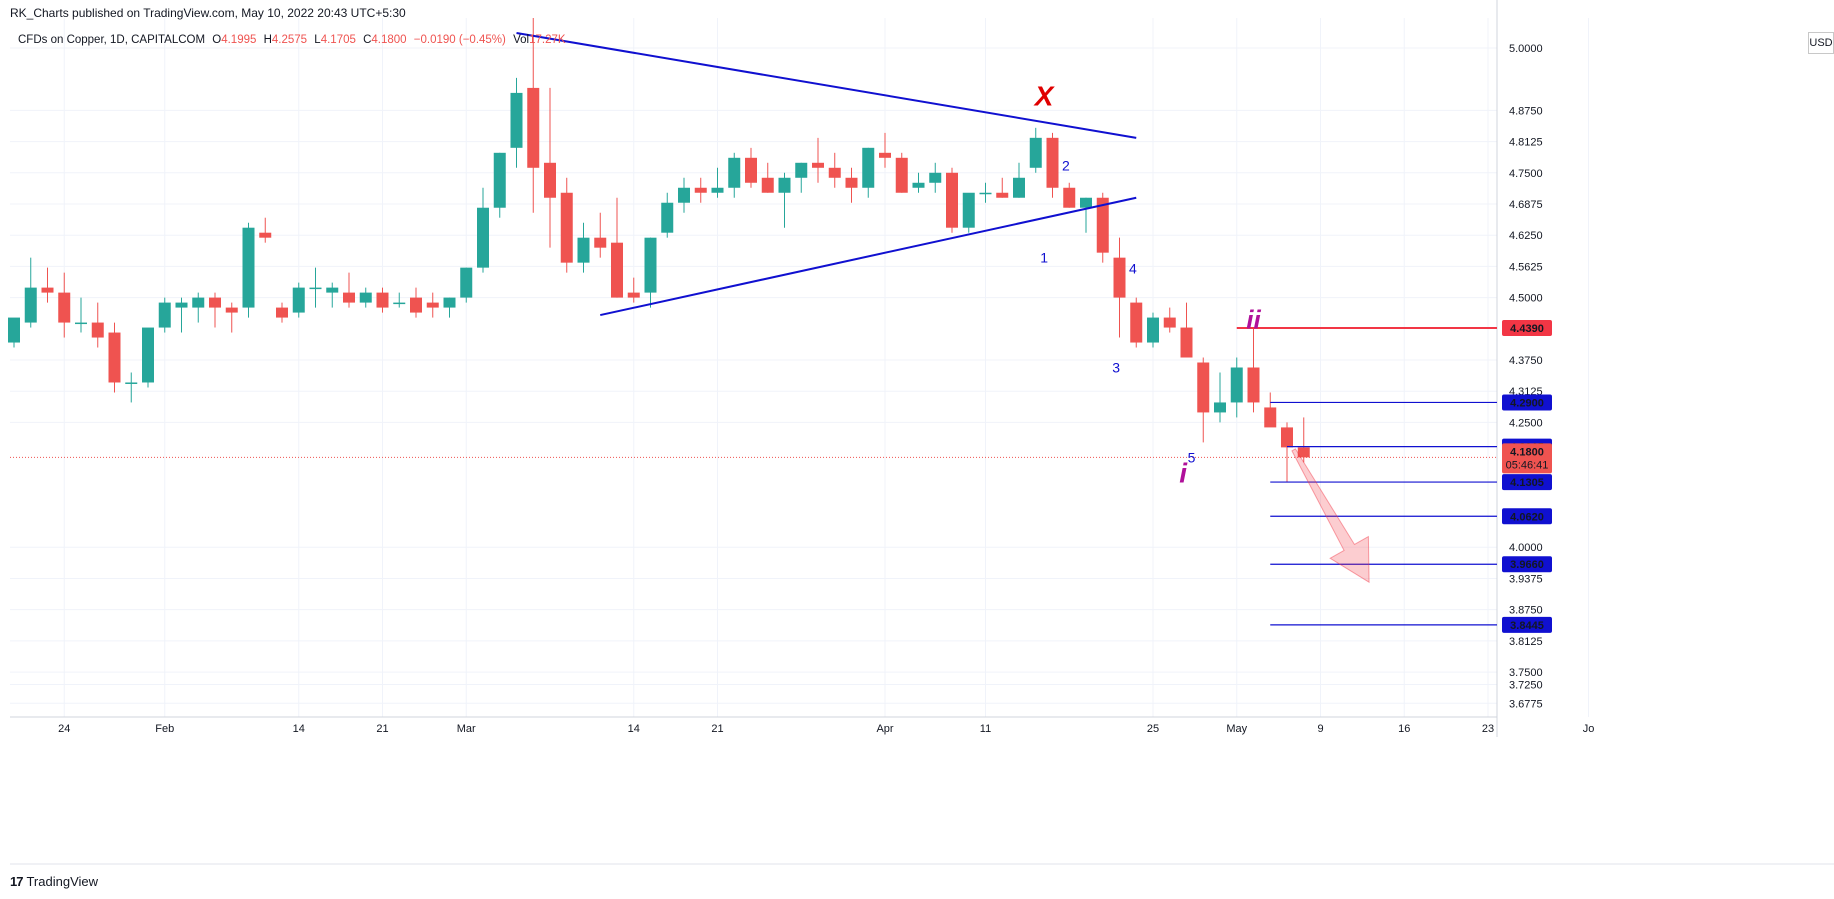  Describe the element at coordinates (1526, 111) in the screenshot. I see `price-tick-label: 4.8750` at that location.